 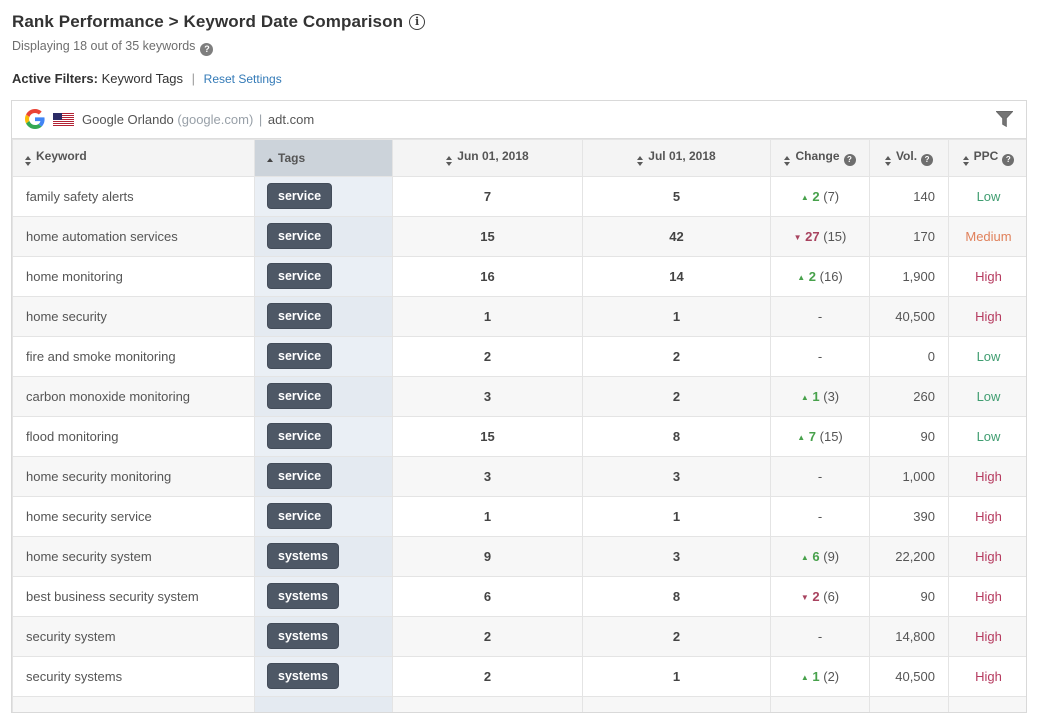 What do you see at coordinates (682, 156) in the screenshot?
I see `column-label-date-jul: Jul 01, 2018` at bounding box center [682, 156].